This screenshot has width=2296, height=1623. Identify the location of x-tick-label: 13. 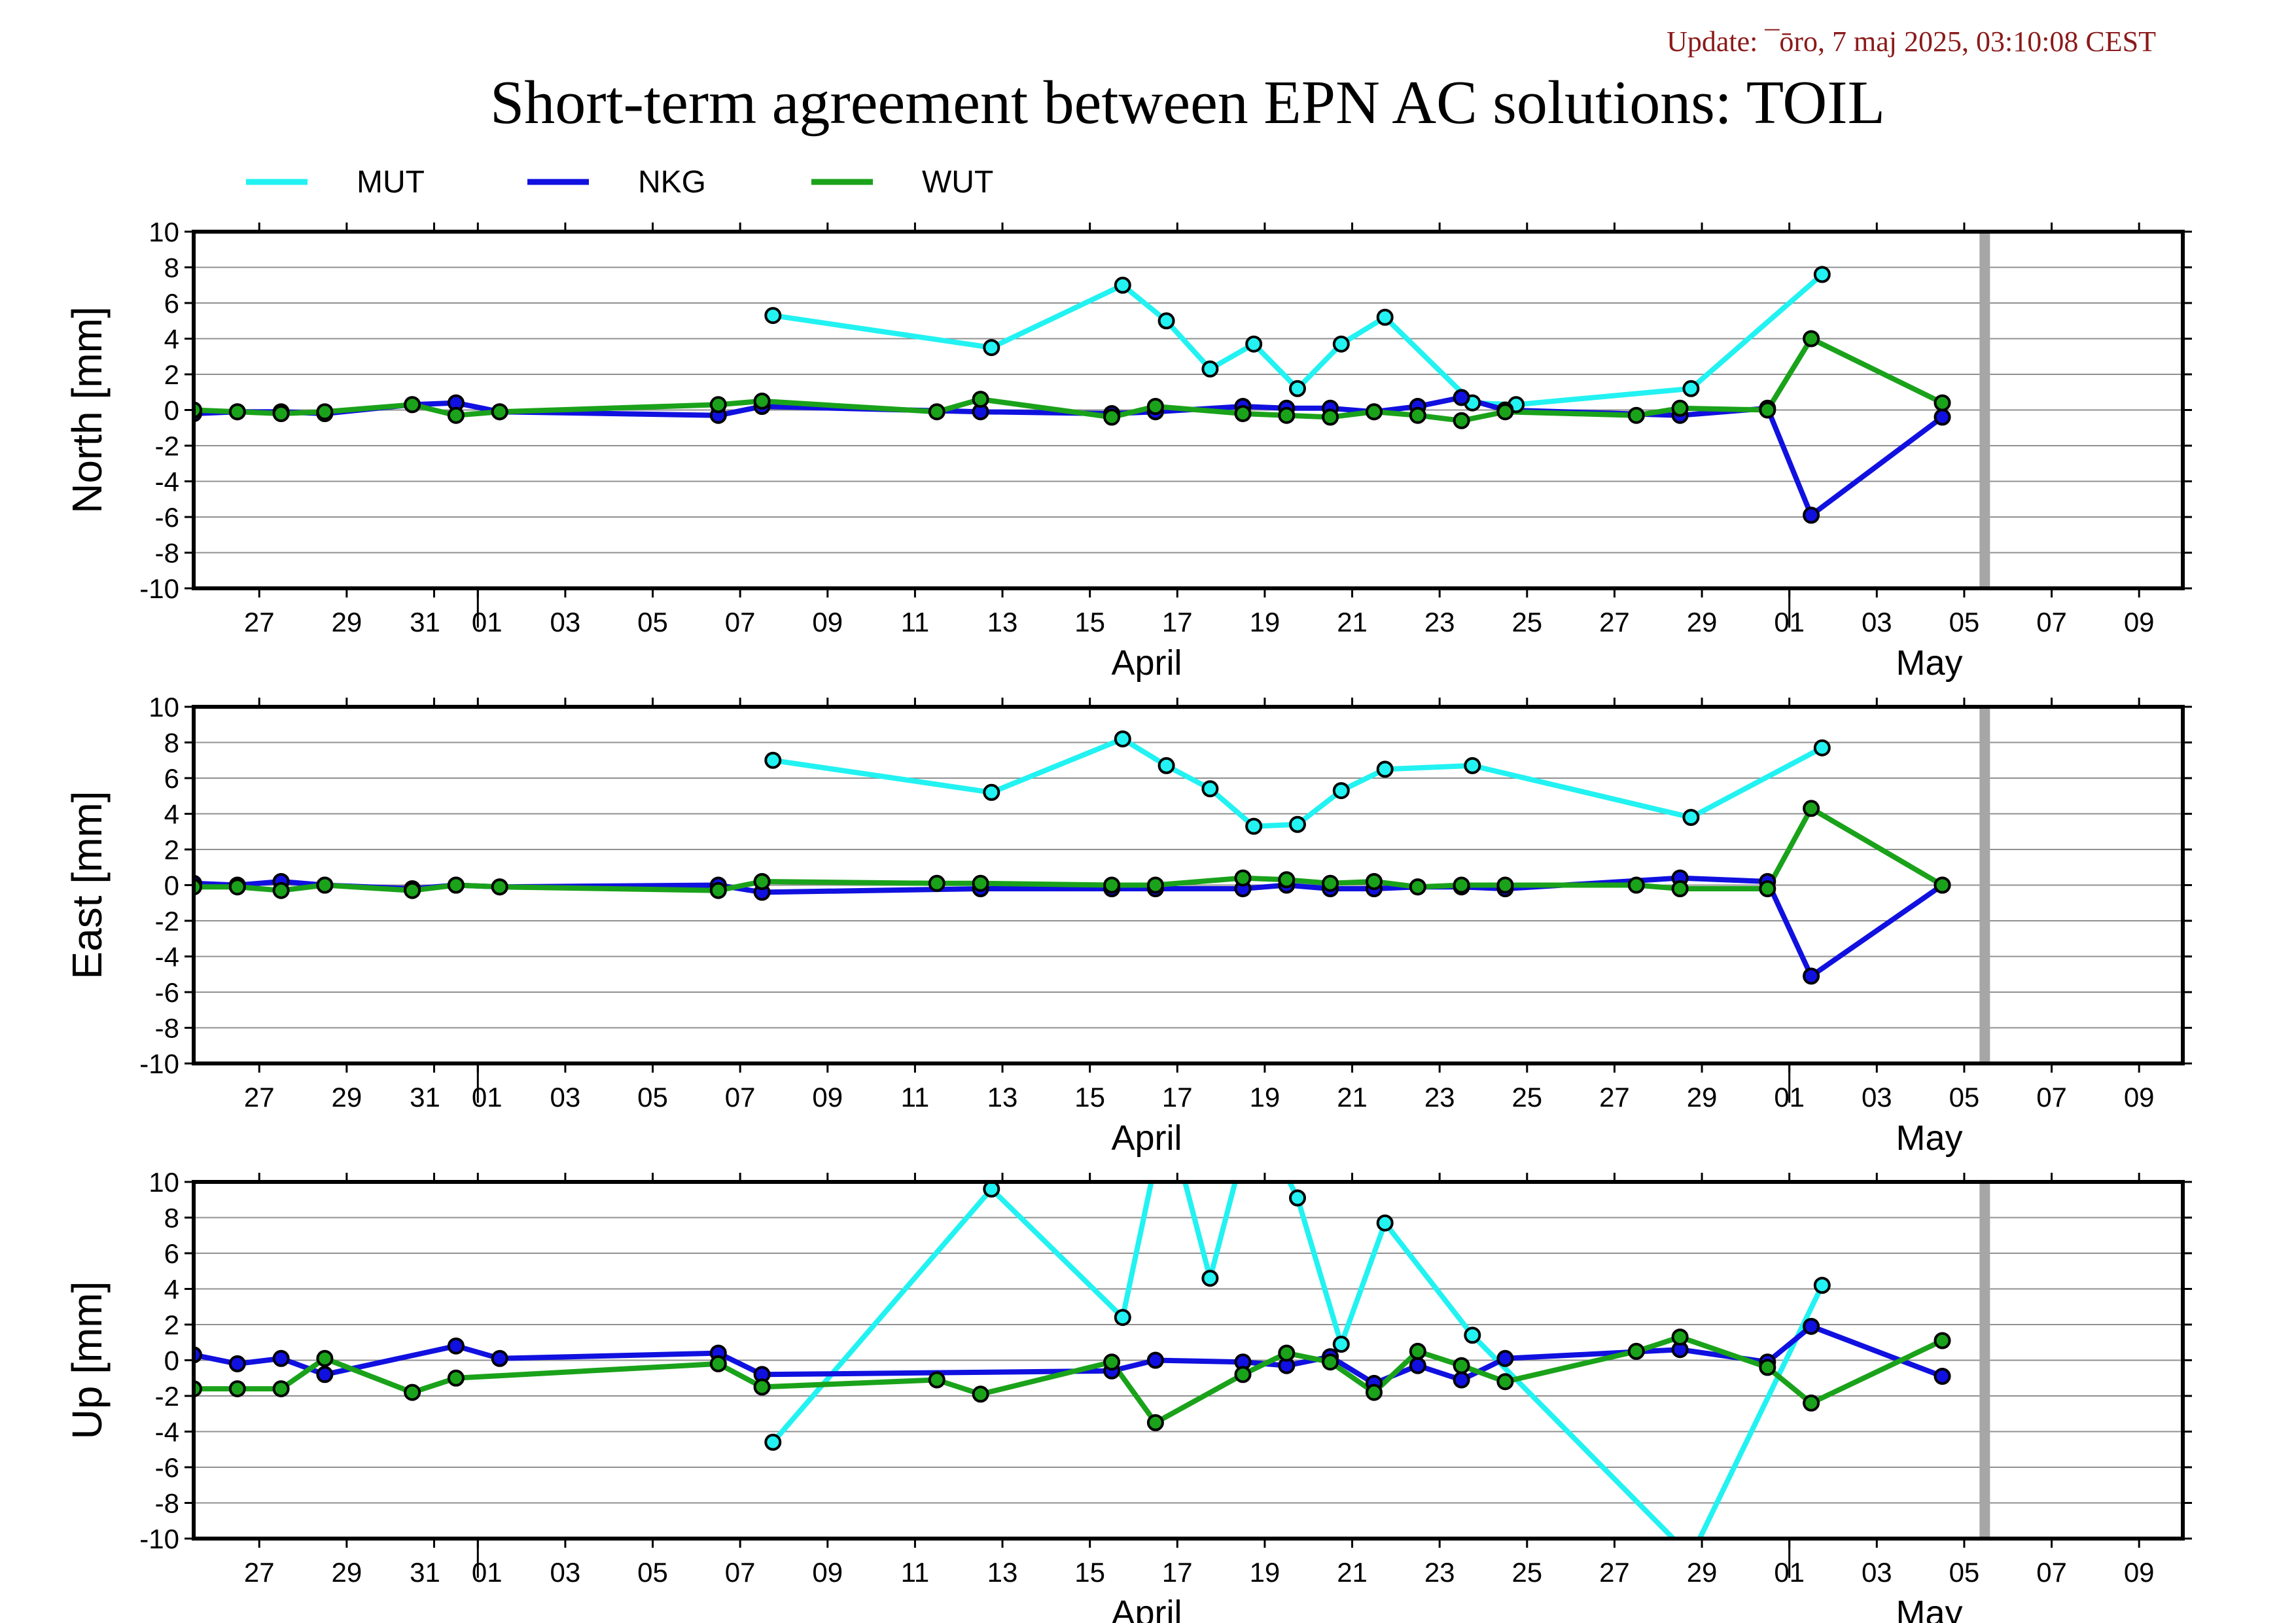
(1002, 1573).